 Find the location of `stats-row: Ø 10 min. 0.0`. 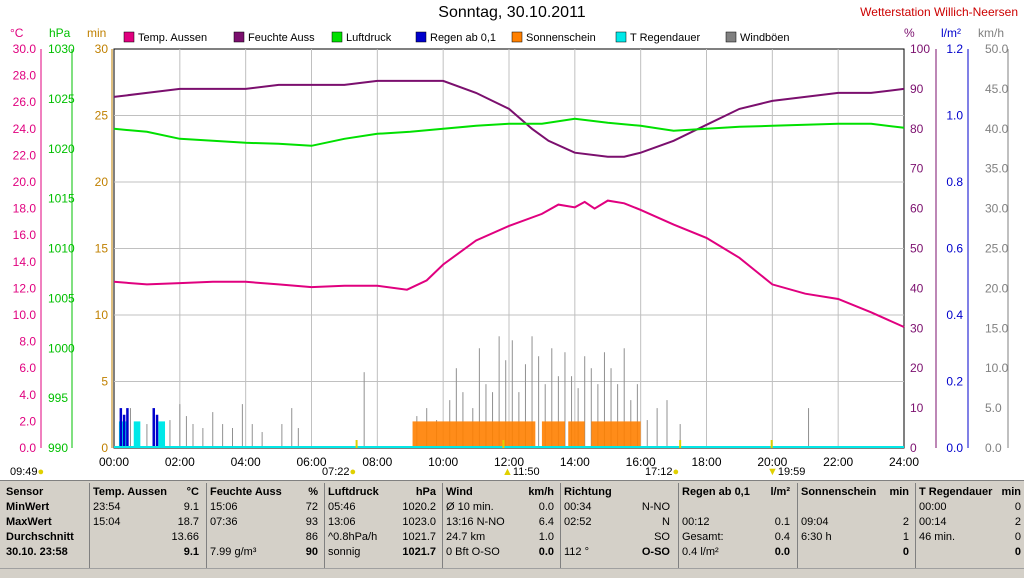

stats-row: Ø 10 min. 0.0 is located at coordinates (500, 507).